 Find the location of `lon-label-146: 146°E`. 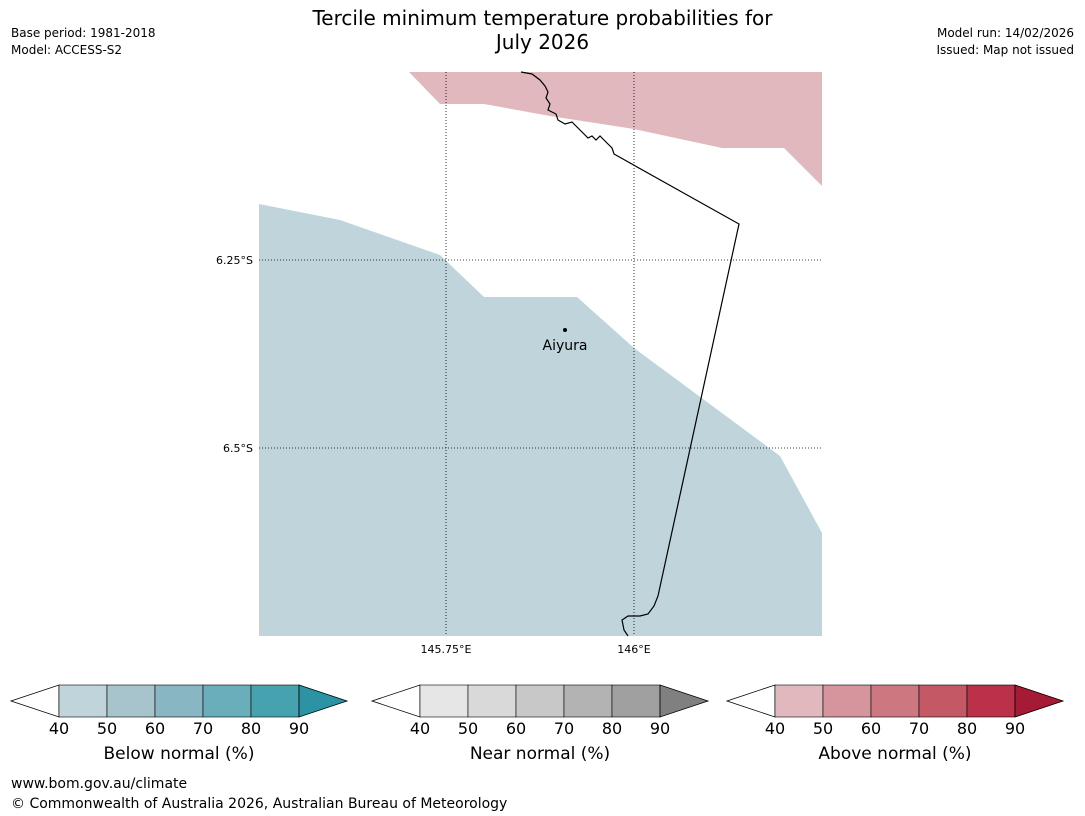

lon-label-146: 146°E is located at coordinates (633, 649).